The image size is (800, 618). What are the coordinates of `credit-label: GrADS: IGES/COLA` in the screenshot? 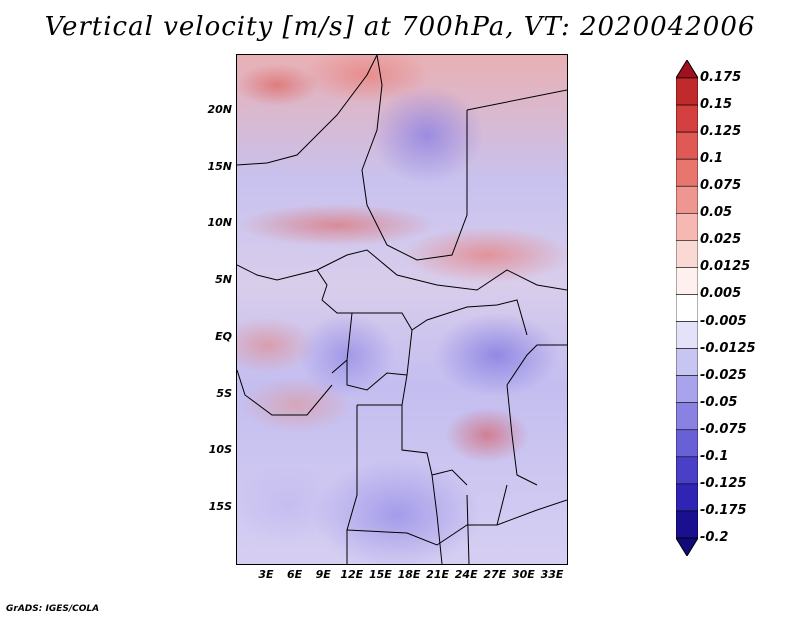 It's located at (53, 609).